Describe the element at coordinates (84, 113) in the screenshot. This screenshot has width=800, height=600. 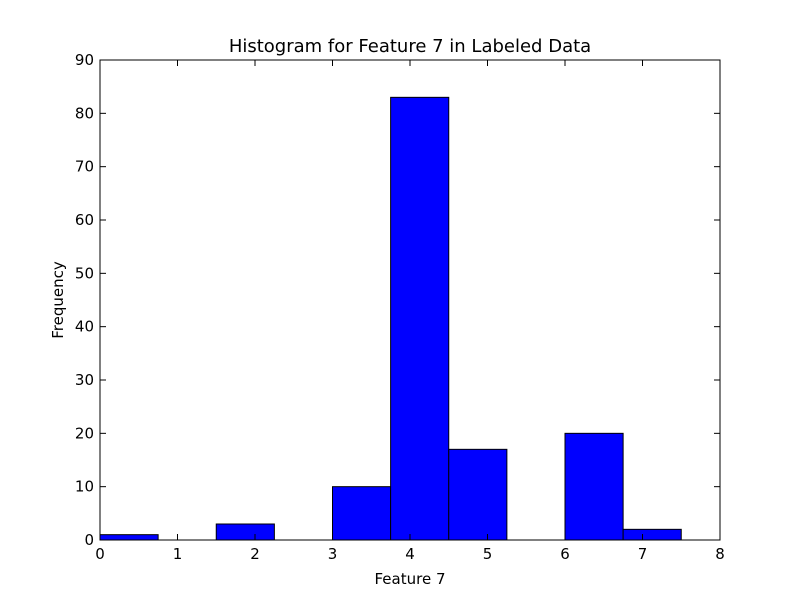
I see `y-tick-label-8: 80` at that location.